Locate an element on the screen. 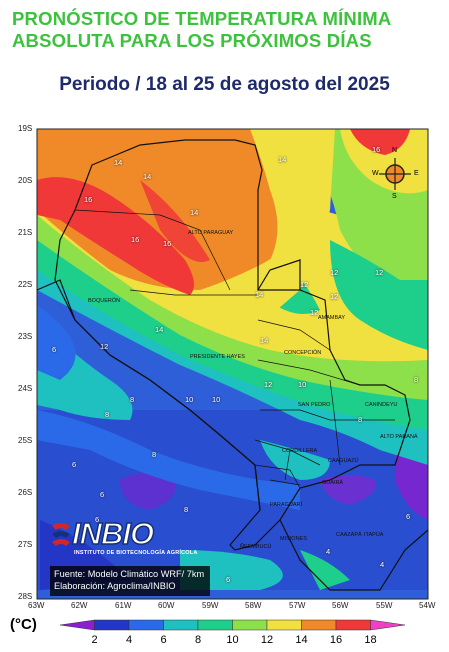  lat-label: 20S is located at coordinates (25, 180).